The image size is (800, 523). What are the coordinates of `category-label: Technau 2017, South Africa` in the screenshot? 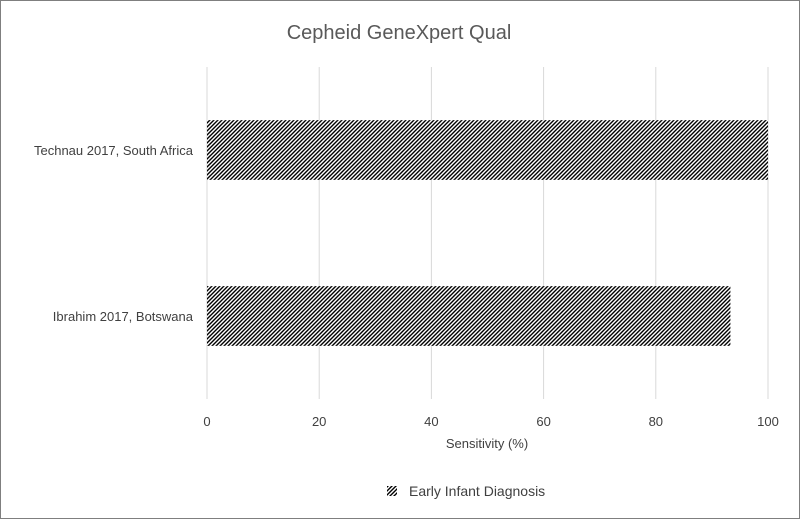 It's located at (114, 150).